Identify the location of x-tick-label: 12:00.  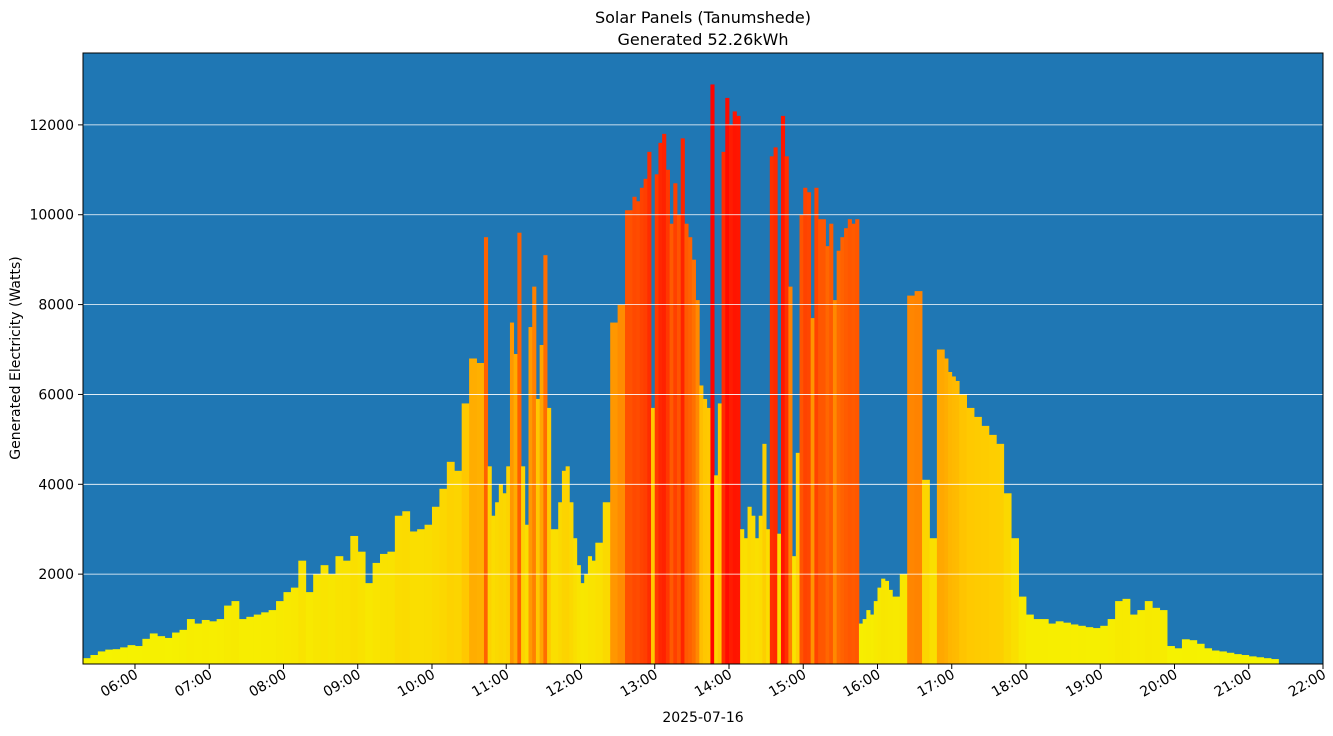
(565, 684).